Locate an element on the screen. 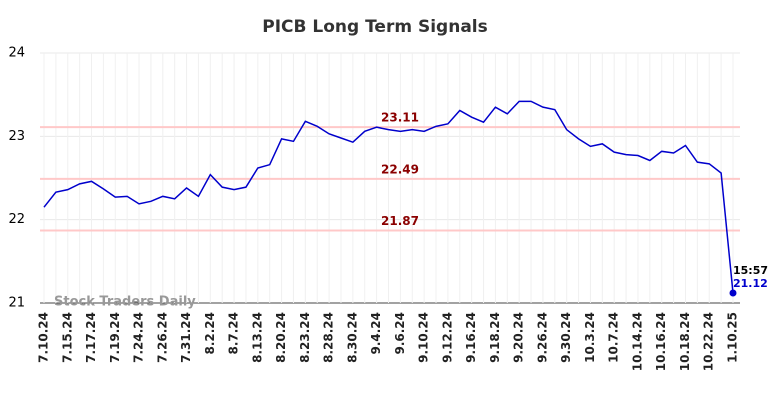 The height and width of the screenshot is (398, 784). y-tick-label: 22 is located at coordinates (16, 219).